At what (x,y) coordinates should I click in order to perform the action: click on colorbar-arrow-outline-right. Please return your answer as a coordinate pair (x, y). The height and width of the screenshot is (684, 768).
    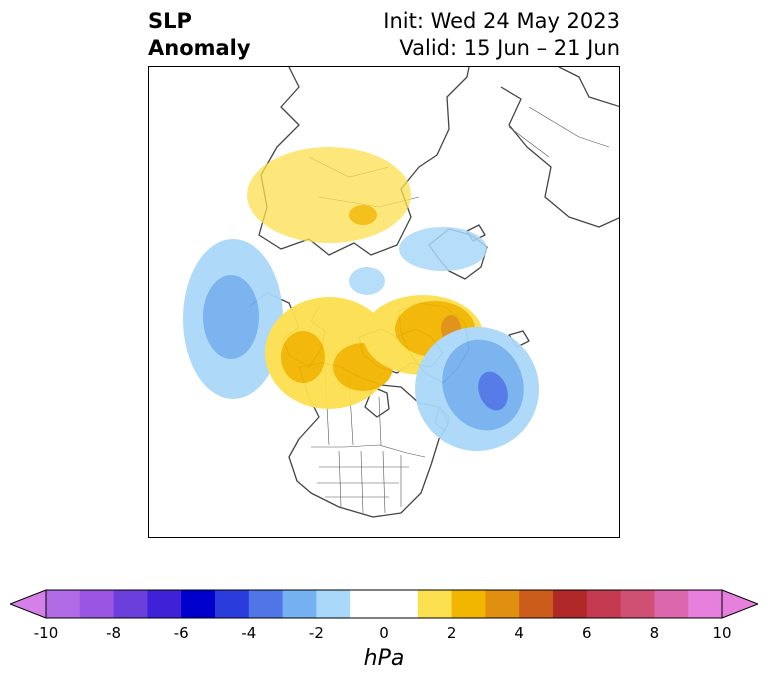
    Looking at the image, I should click on (739, 604).